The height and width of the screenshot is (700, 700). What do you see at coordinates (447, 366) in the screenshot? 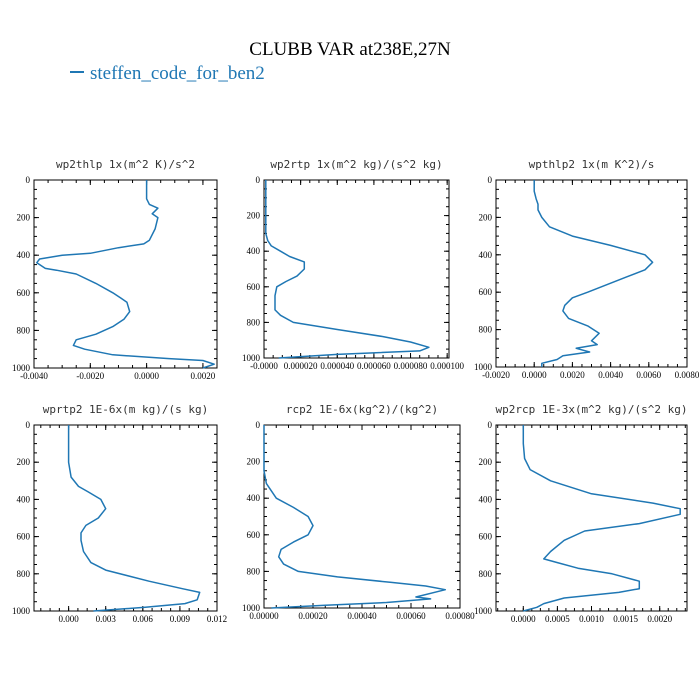
I see `x-tick-label: 0.000100` at bounding box center [447, 366].